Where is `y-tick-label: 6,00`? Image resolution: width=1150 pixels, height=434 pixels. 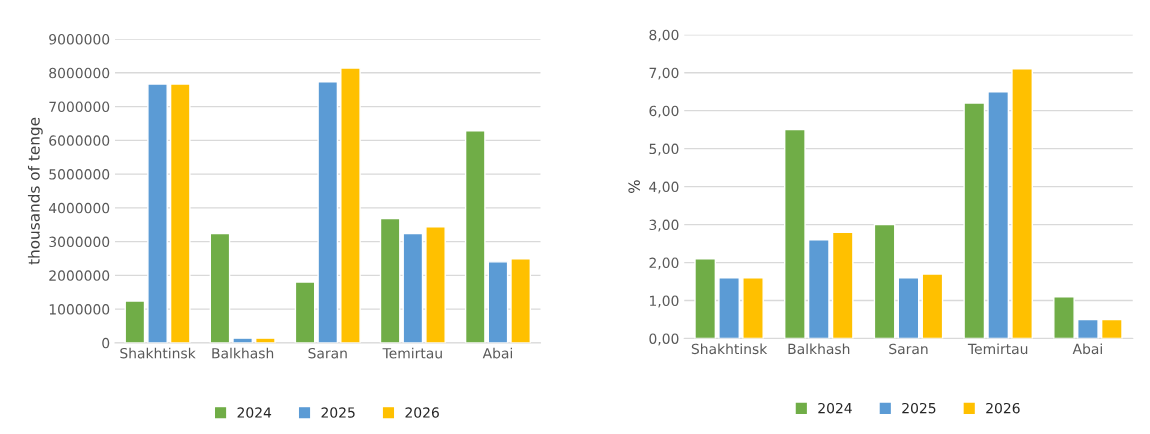
y-tick-label: 6,00 is located at coordinates (664, 111).